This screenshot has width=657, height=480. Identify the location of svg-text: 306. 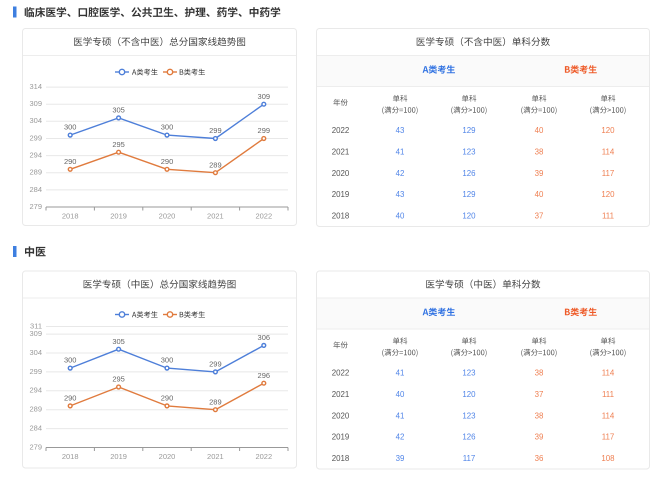
(264, 337).